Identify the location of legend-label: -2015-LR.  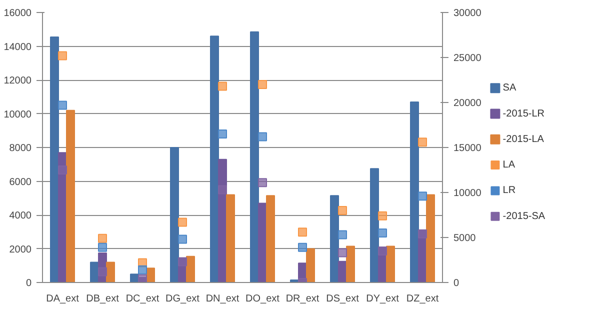
(523, 114).